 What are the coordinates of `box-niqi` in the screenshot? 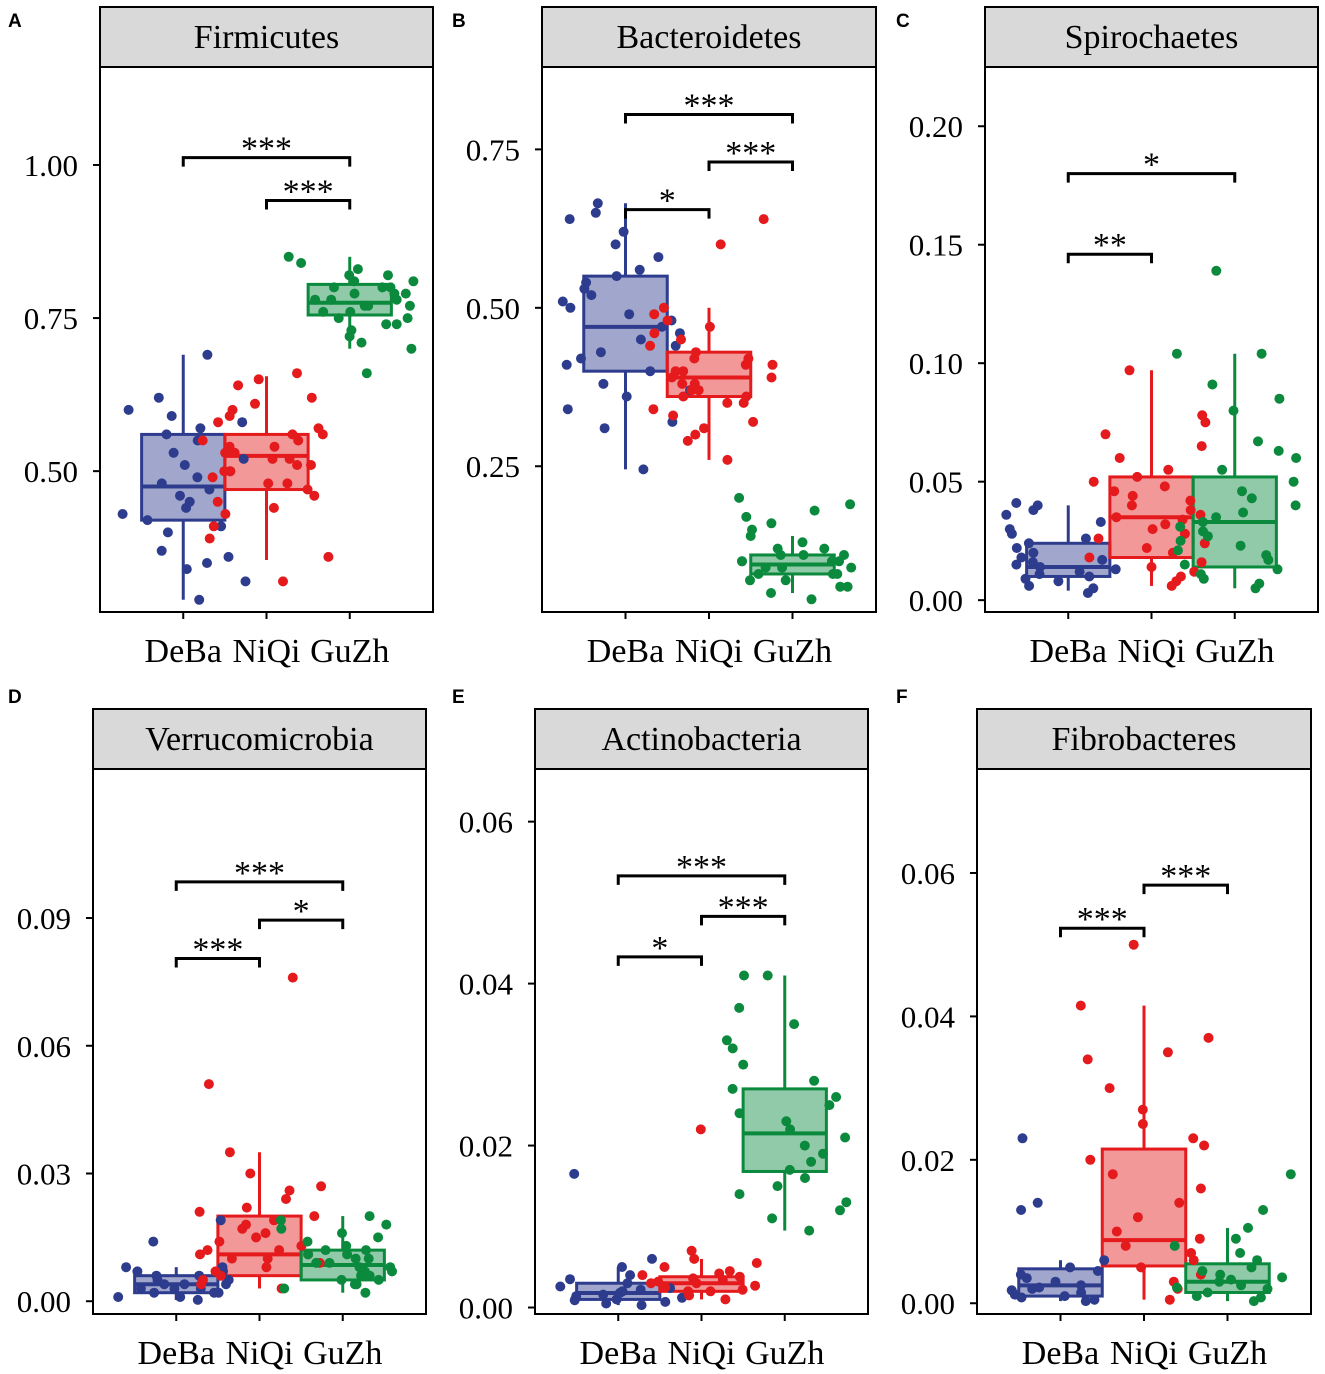 It's located at (259, 1220).